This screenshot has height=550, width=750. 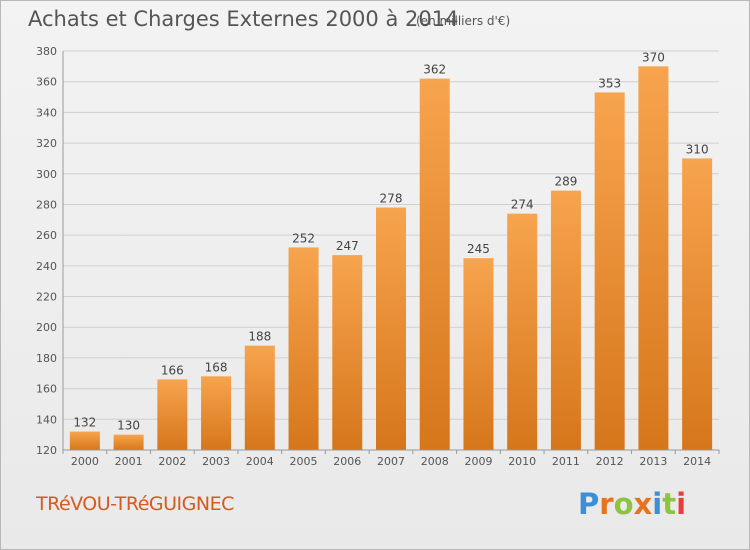 What do you see at coordinates (172, 461) in the screenshot?
I see `x-tick-label: 2002` at bounding box center [172, 461].